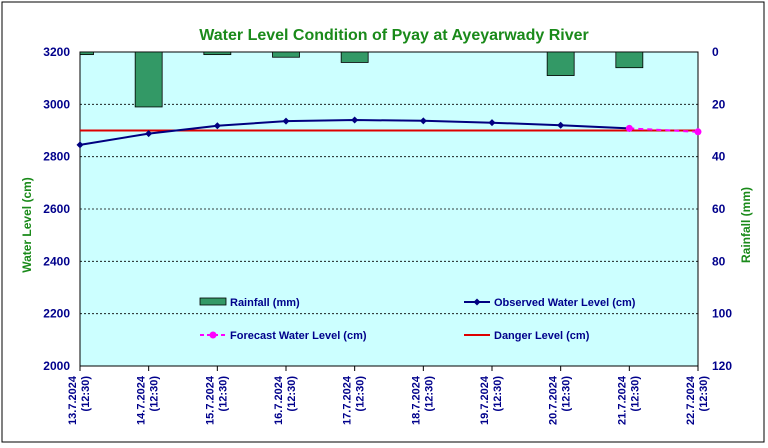 This screenshot has height=448, width=768. What do you see at coordinates (719, 209) in the screenshot?
I see `right-tick-label: 60` at bounding box center [719, 209].